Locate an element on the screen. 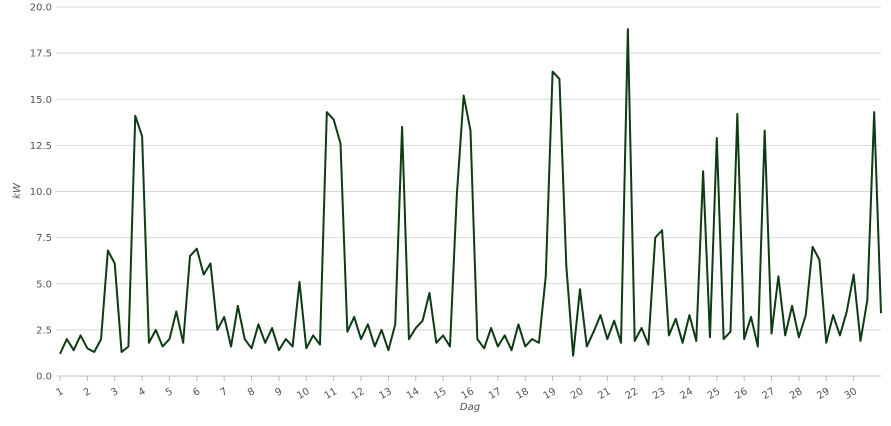  x-tick-label: 16 is located at coordinates (467, 394).